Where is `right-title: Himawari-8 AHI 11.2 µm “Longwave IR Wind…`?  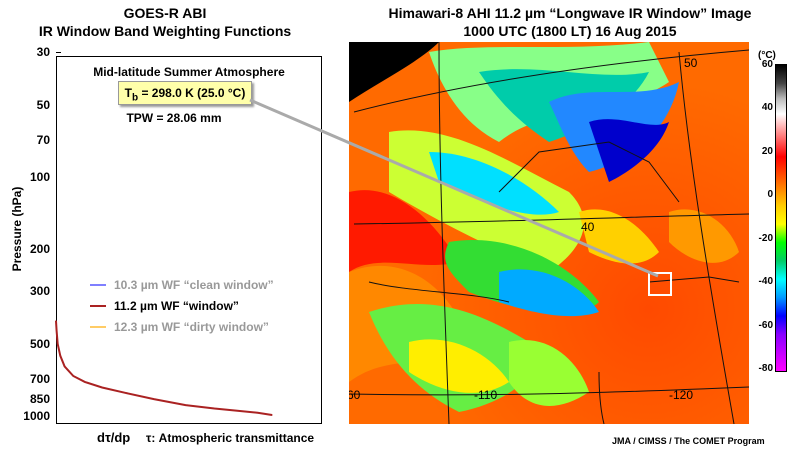 right-title: Himawari-8 AHI 11.2 µm “Longwave IR Wind… is located at coordinates (570, 22).